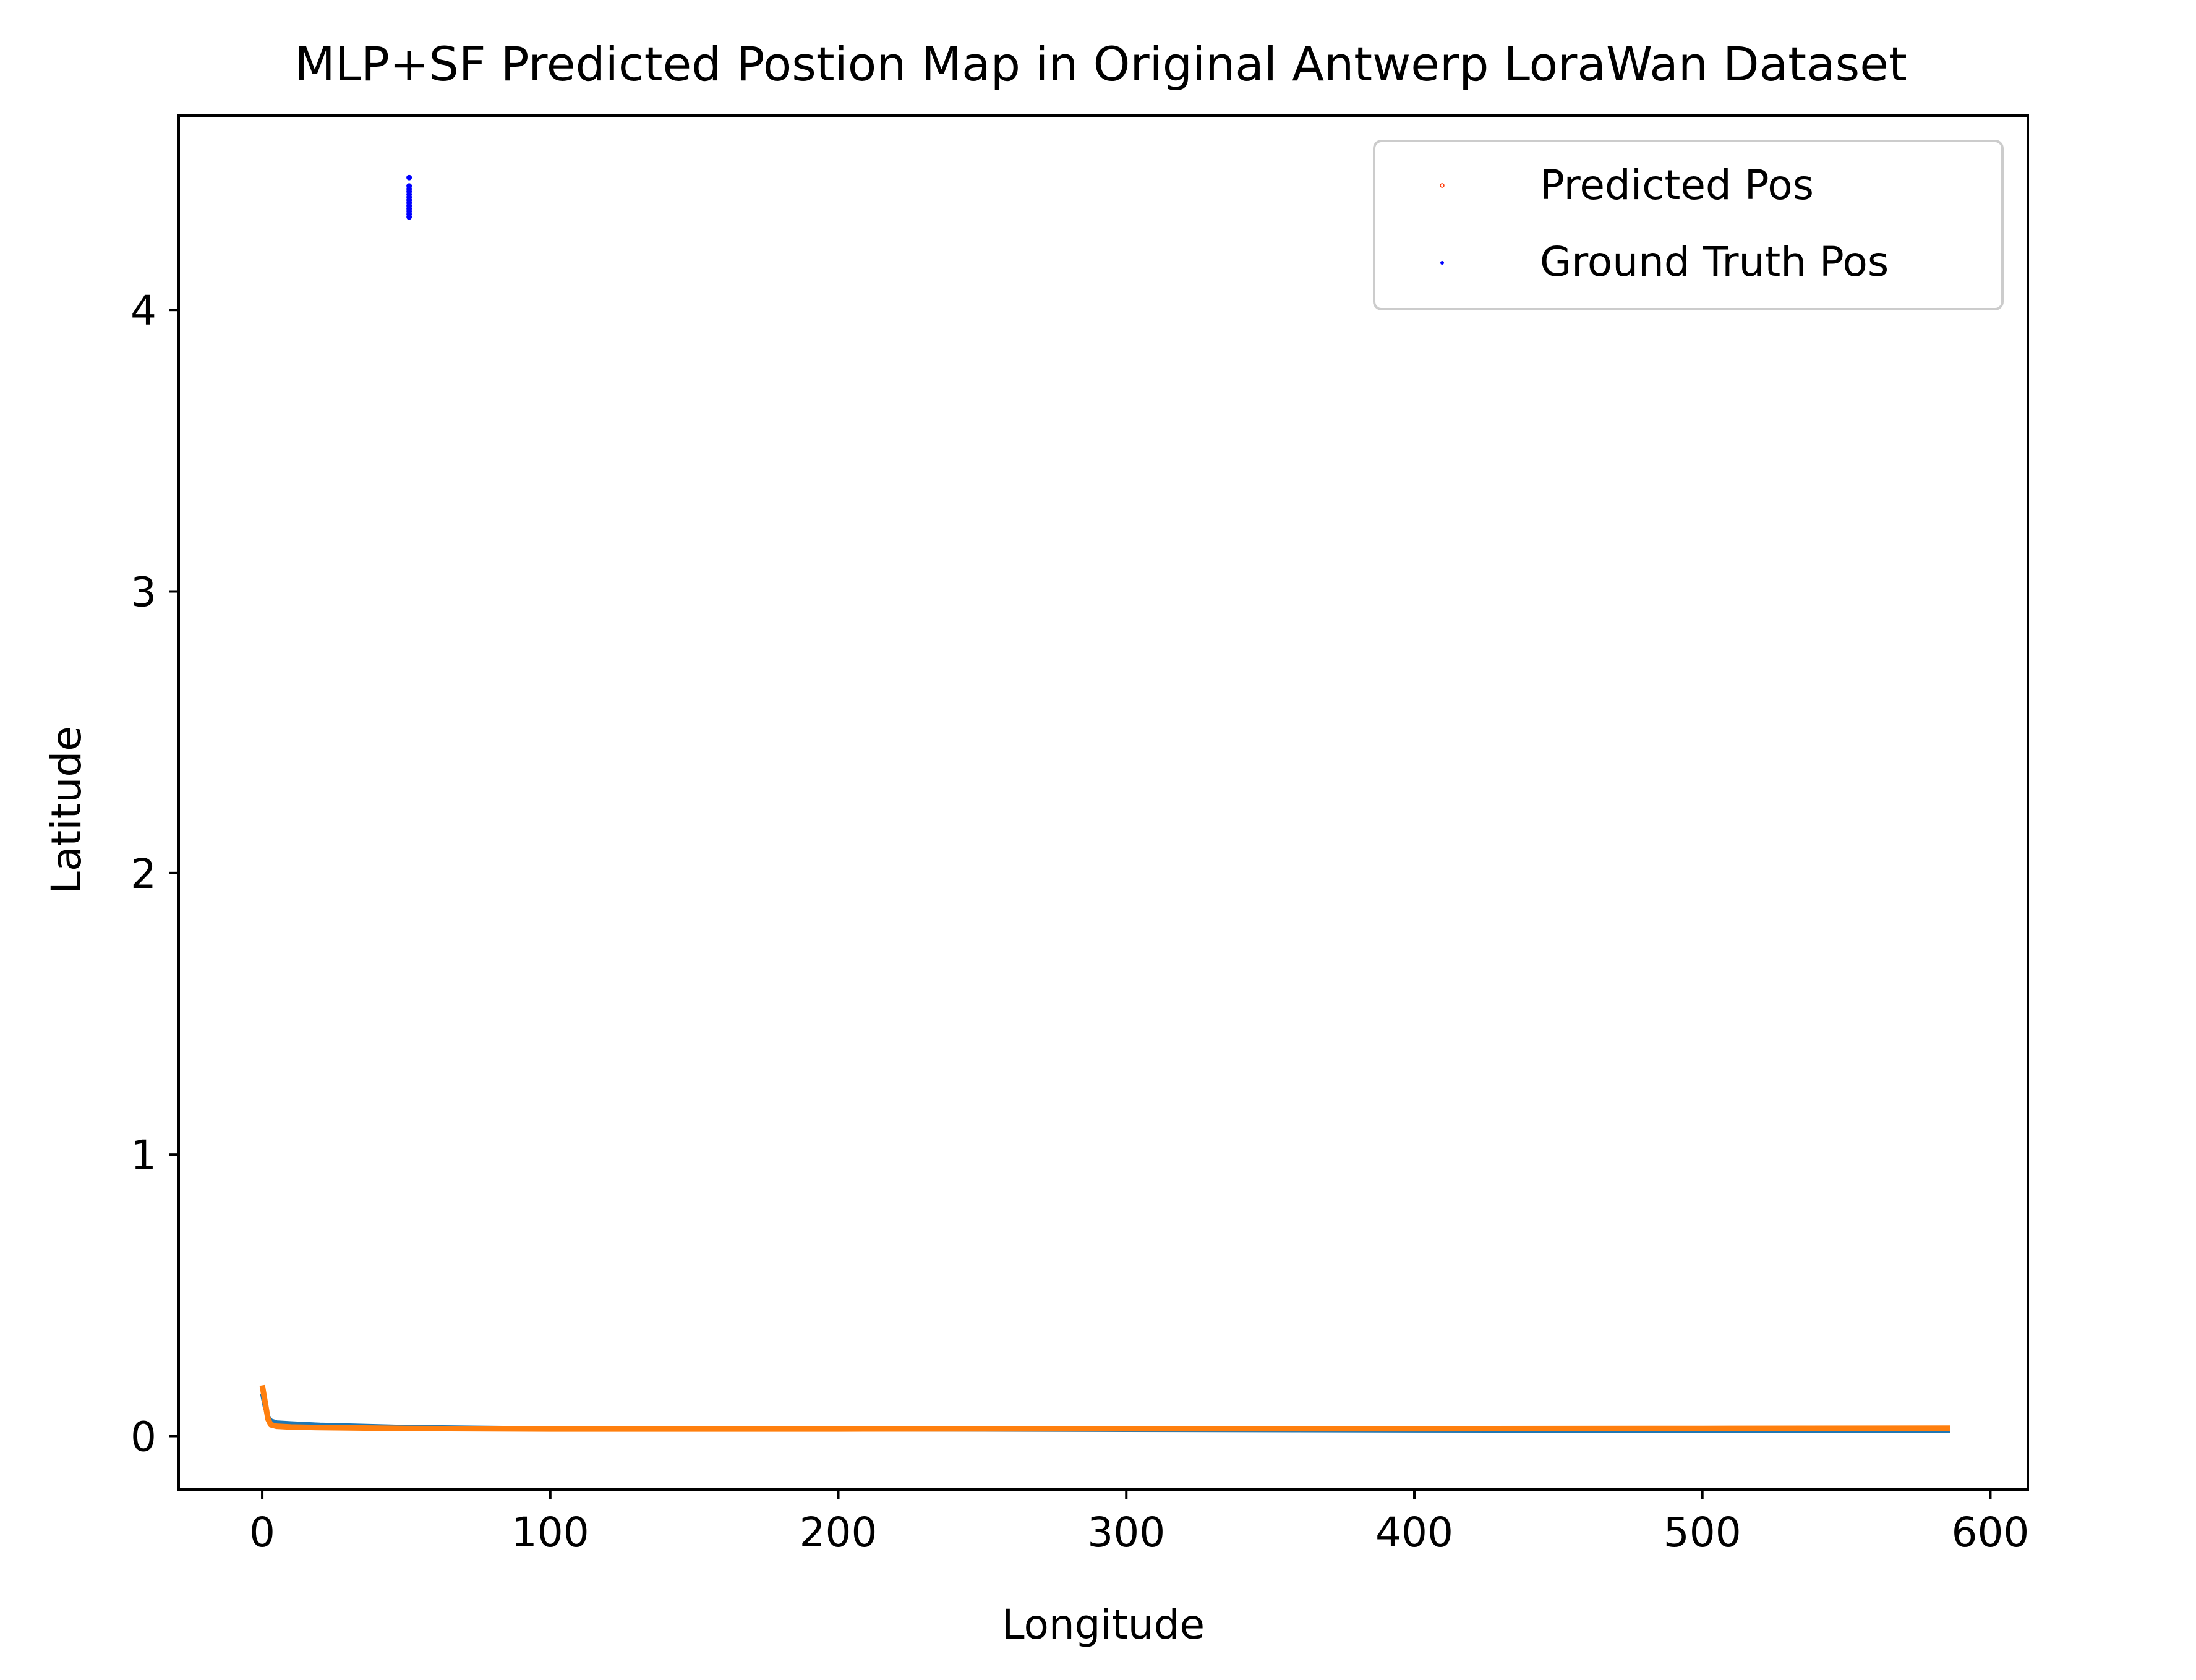 The height and width of the screenshot is (1680, 2196). Describe the element at coordinates (1442, 185) in the screenshot. I see `legend-marker-predicted` at that location.